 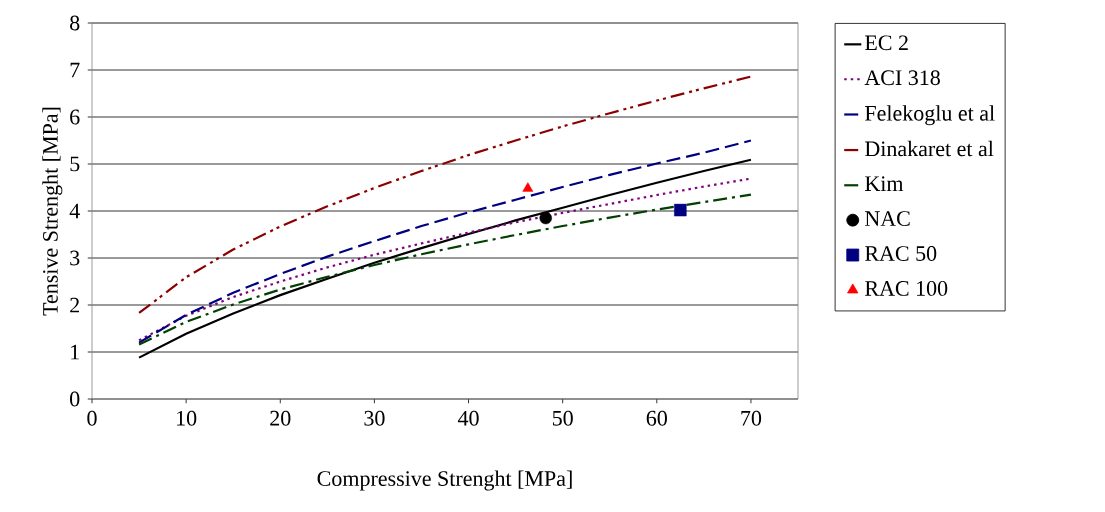 I want to click on y-axis-title: Tensive Strenght [MPa], so click(x=52, y=211).